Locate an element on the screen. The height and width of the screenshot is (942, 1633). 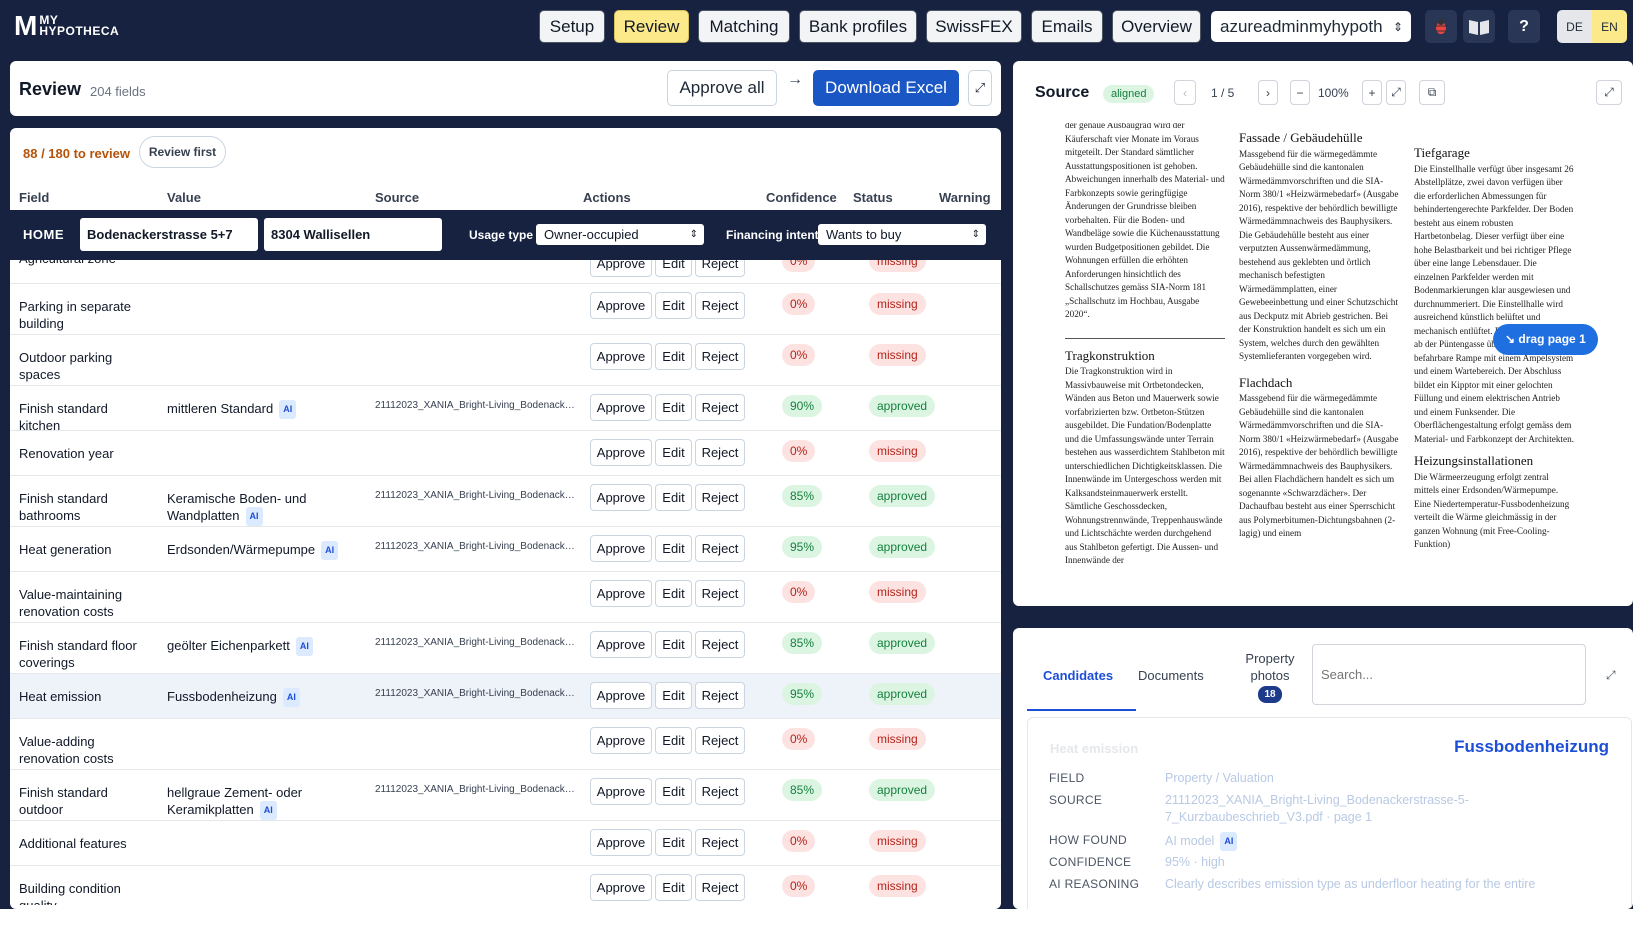
row-value: Erdsonden/Wärmepumpe AI is located at coordinates (267, 550).